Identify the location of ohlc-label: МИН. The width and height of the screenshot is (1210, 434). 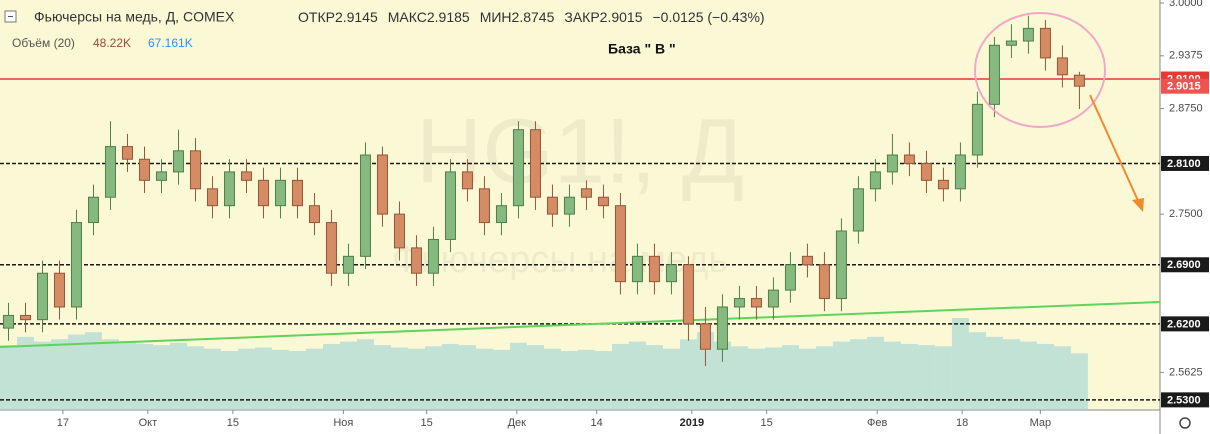
(496, 17).